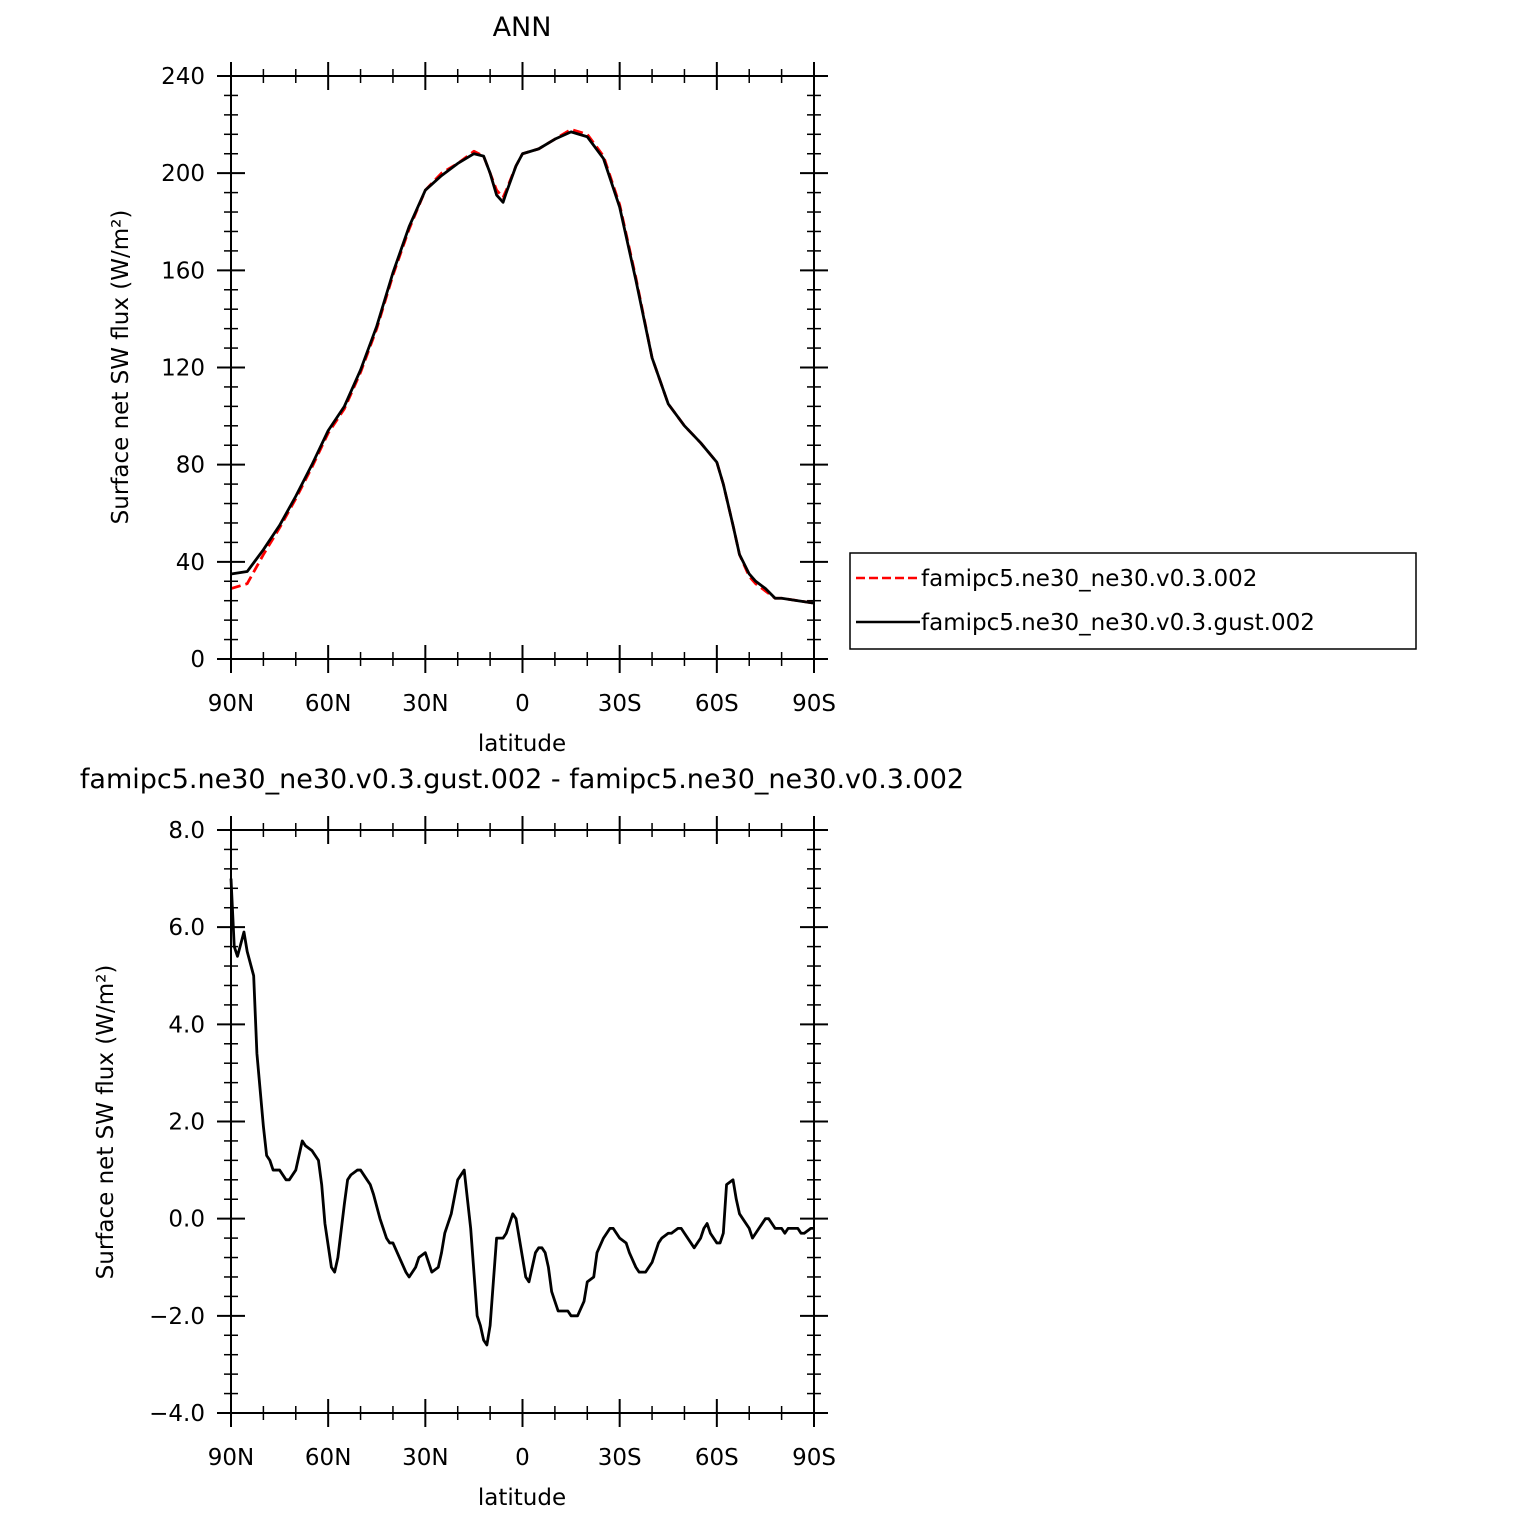  Describe the element at coordinates (190, 563) in the screenshot. I see `top-y-tick-label: 40` at that location.